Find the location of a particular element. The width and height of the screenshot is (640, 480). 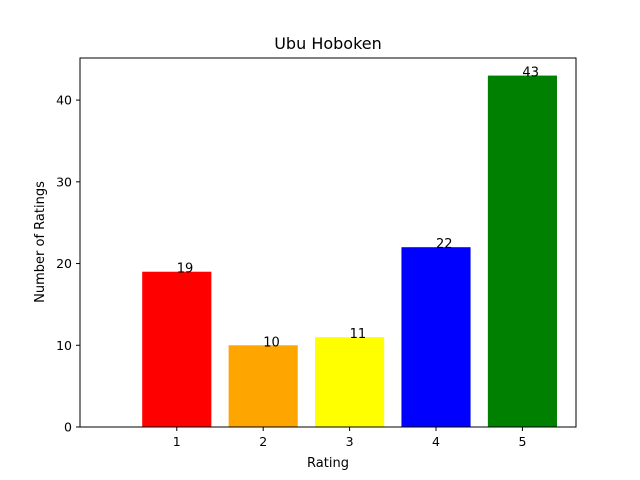

data-label: 22 is located at coordinates (444, 244).